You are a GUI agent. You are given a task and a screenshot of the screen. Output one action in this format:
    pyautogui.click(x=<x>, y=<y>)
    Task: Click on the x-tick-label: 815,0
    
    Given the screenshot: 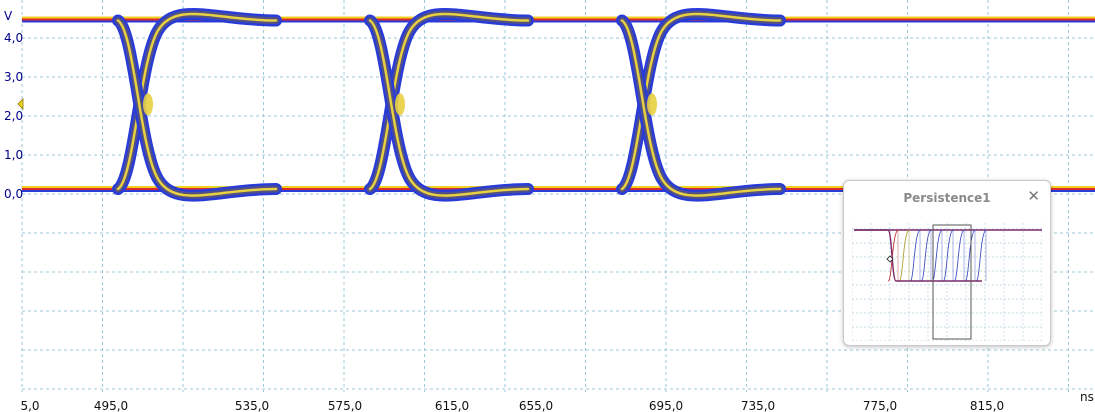 What is the action you would take?
    pyautogui.click(x=987, y=405)
    